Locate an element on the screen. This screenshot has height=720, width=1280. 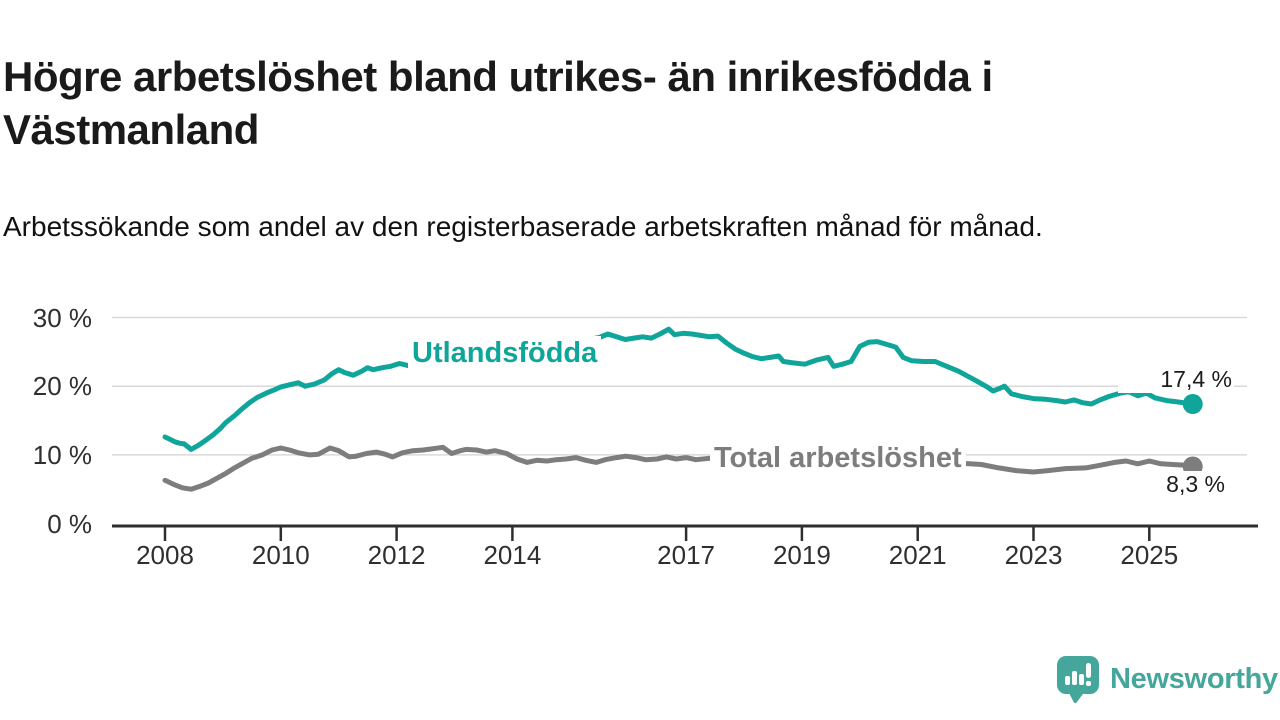
x-tick-label: 2012 is located at coordinates (396, 555).